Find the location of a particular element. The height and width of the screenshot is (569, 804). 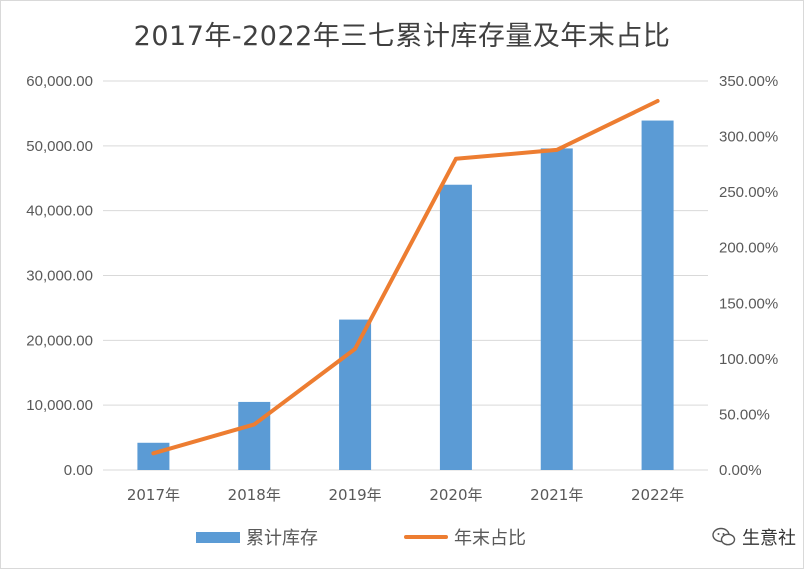

y-right-tick-label: 100.00% is located at coordinates (748, 359).